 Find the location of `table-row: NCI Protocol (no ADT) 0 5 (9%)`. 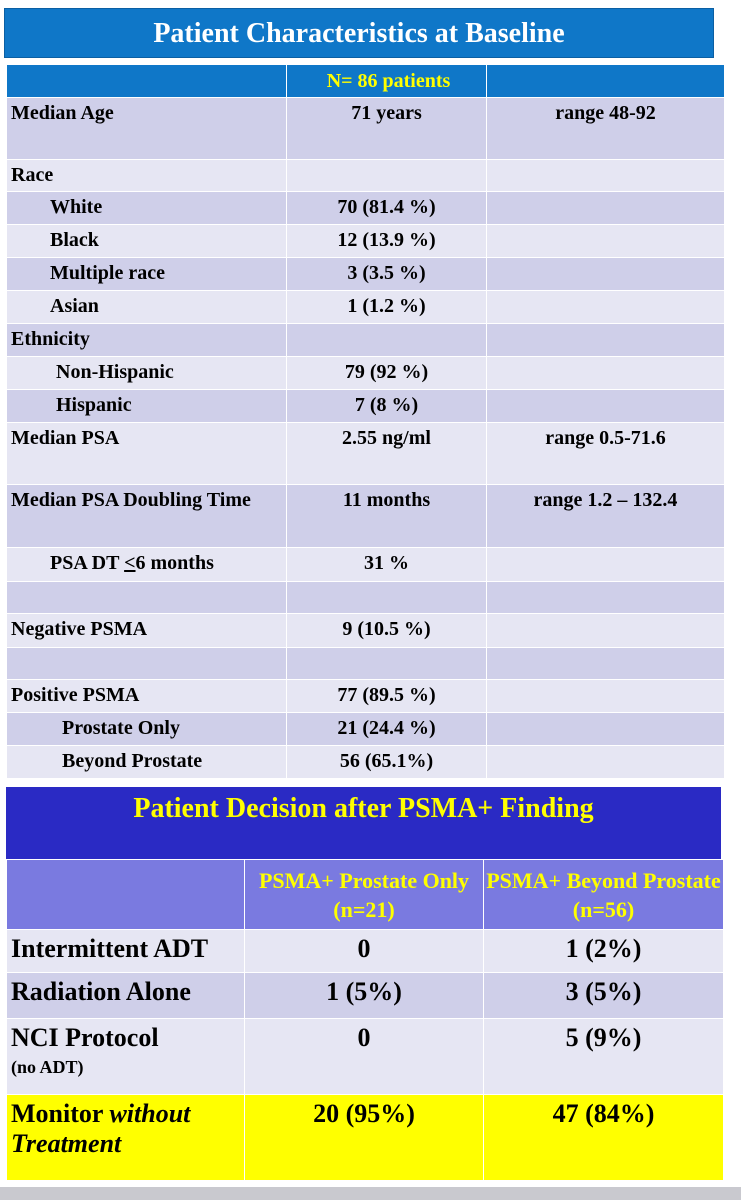

table-row: NCI Protocol (no ADT) 0 5 (9%) is located at coordinates (365, 1056).